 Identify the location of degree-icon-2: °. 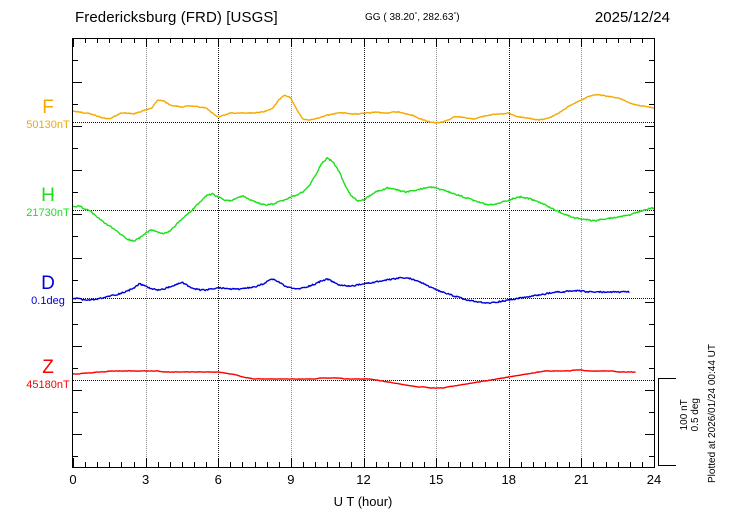
(455, 15).